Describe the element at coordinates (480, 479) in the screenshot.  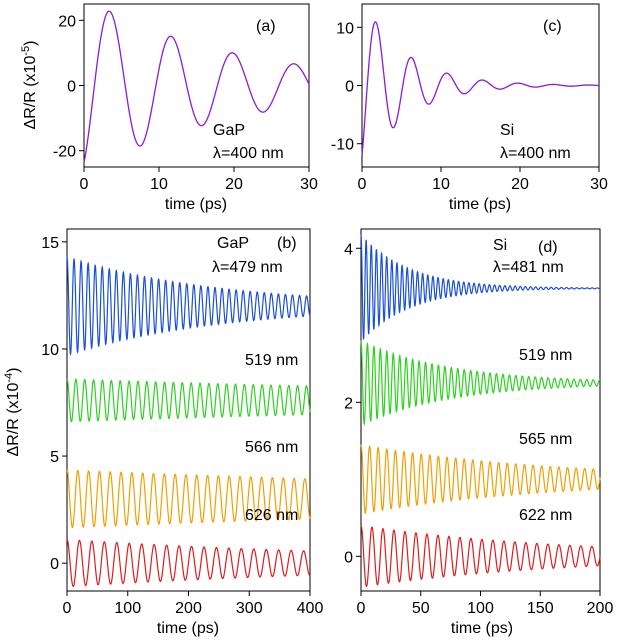
I see `panel-d-series-line-565nm` at that location.